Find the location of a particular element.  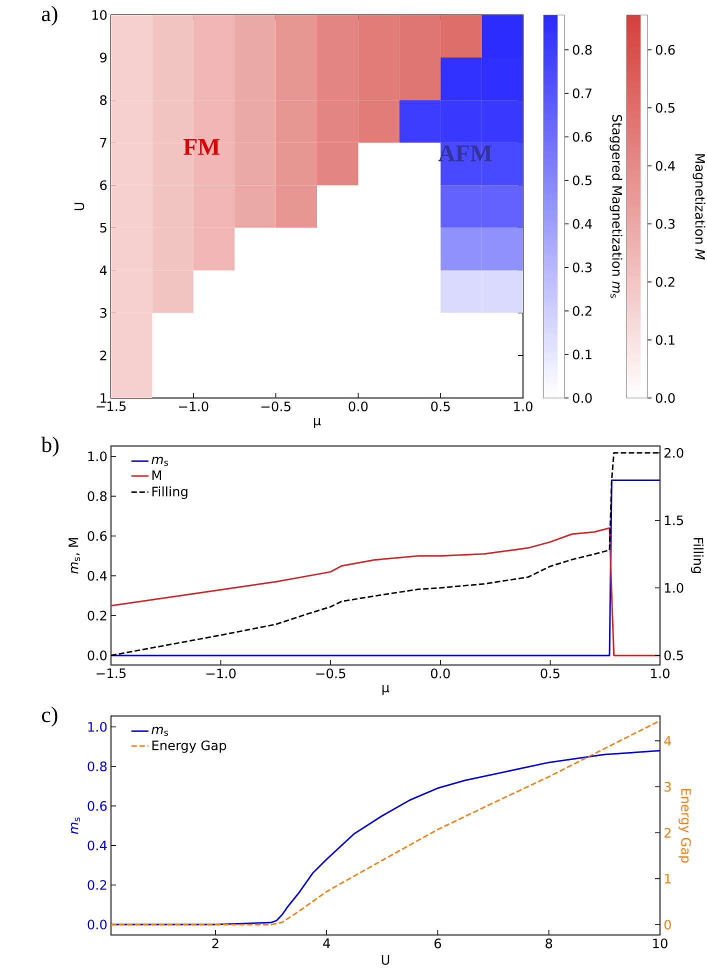

y2-tick-label: 2 is located at coordinates (667, 833).